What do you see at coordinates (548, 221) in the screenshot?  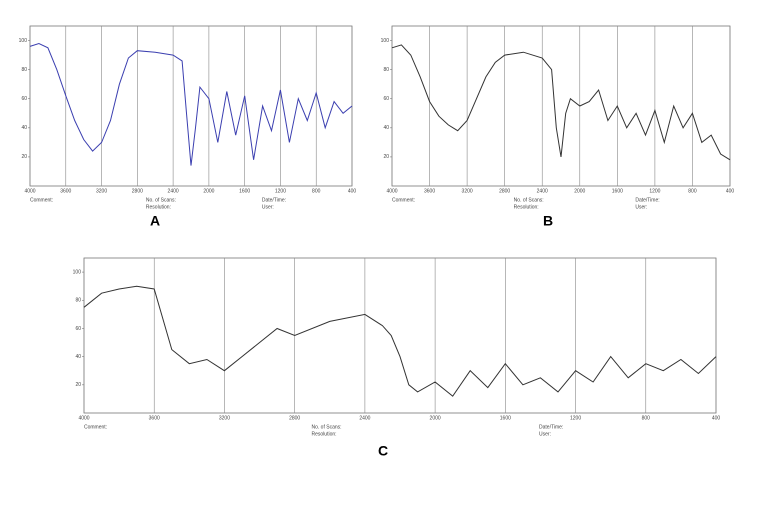 I see `panel-label: B` at bounding box center [548, 221].